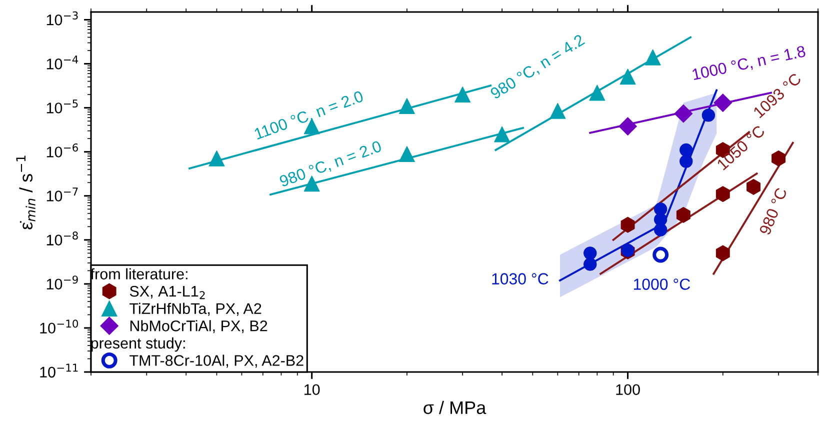 The height and width of the screenshot is (429, 831). What do you see at coordinates (196, 309) in the screenshot?
I see `legend-label: TiZrHfNbTa, PX, A2` at bounding box center [196, 309].